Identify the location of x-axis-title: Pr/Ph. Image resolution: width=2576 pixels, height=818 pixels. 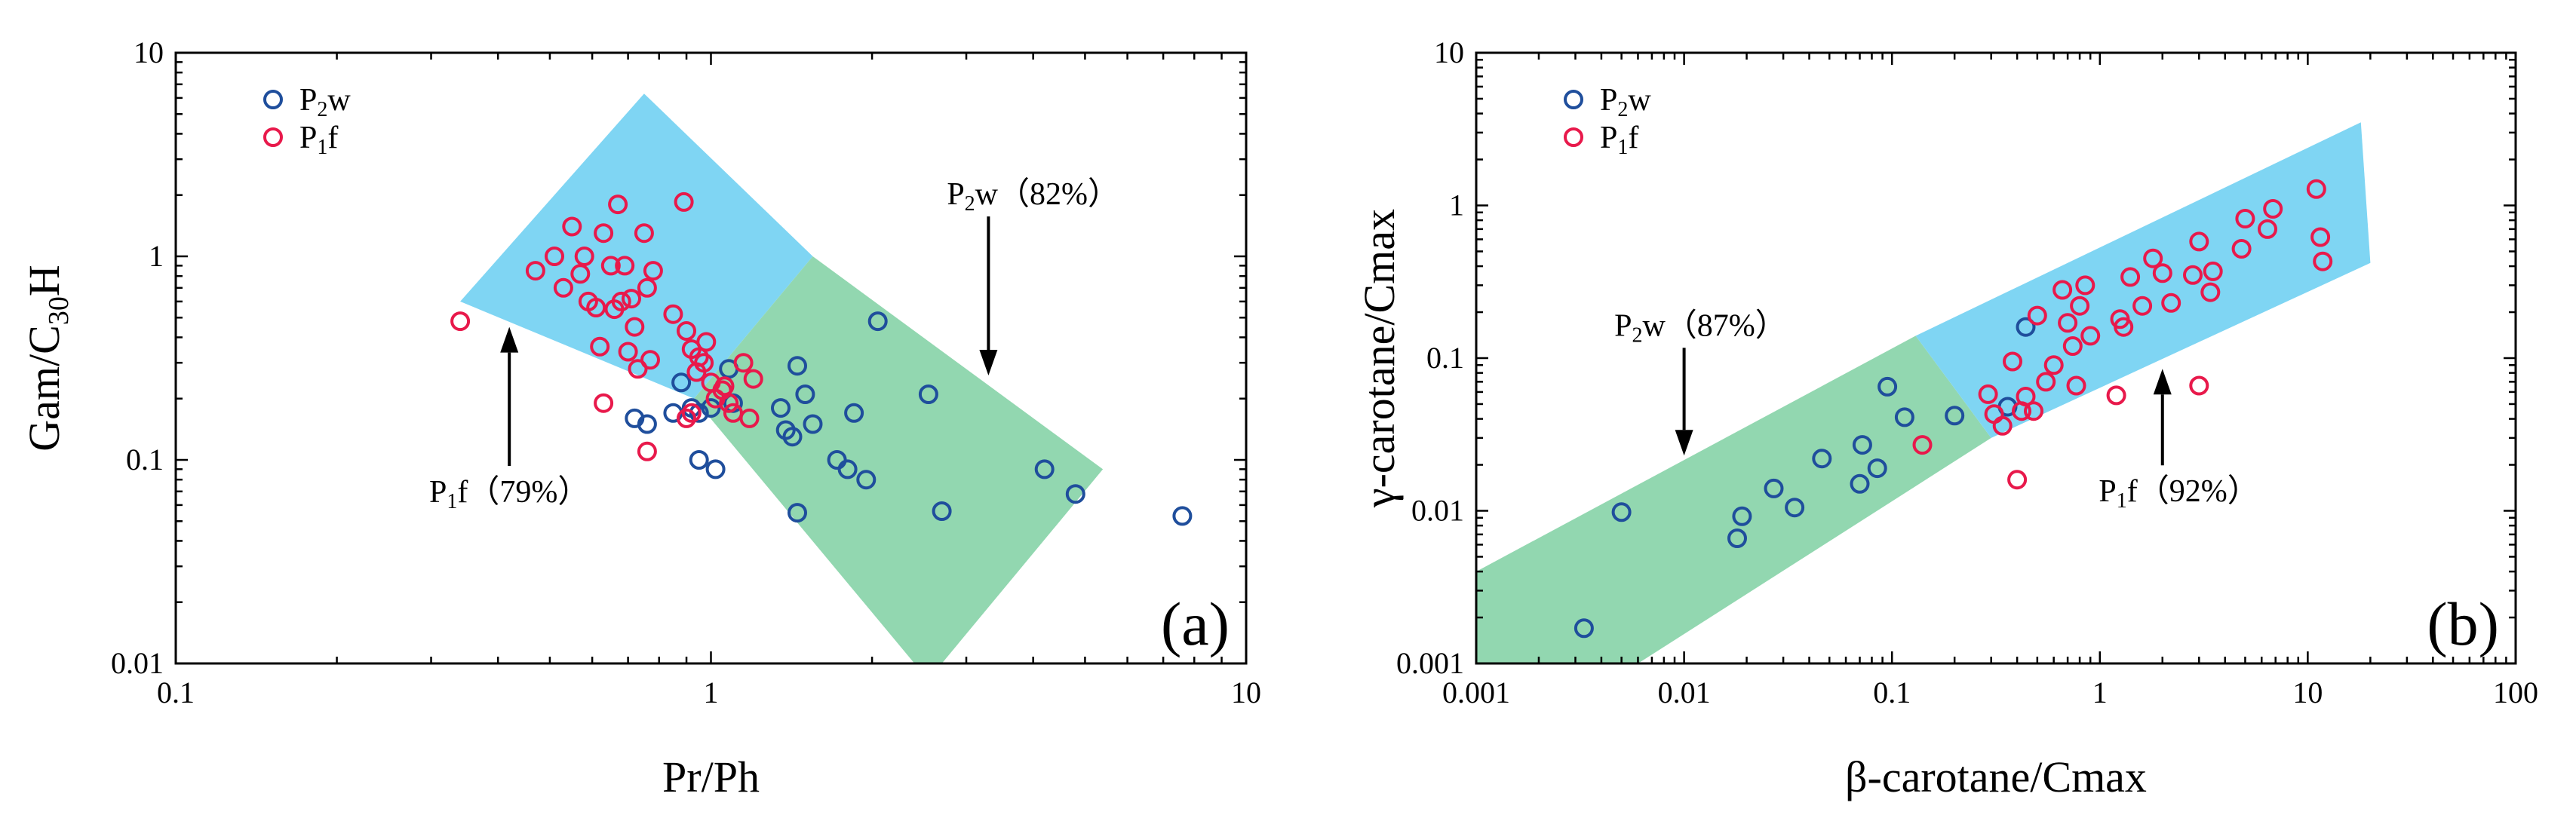
(711, 776).